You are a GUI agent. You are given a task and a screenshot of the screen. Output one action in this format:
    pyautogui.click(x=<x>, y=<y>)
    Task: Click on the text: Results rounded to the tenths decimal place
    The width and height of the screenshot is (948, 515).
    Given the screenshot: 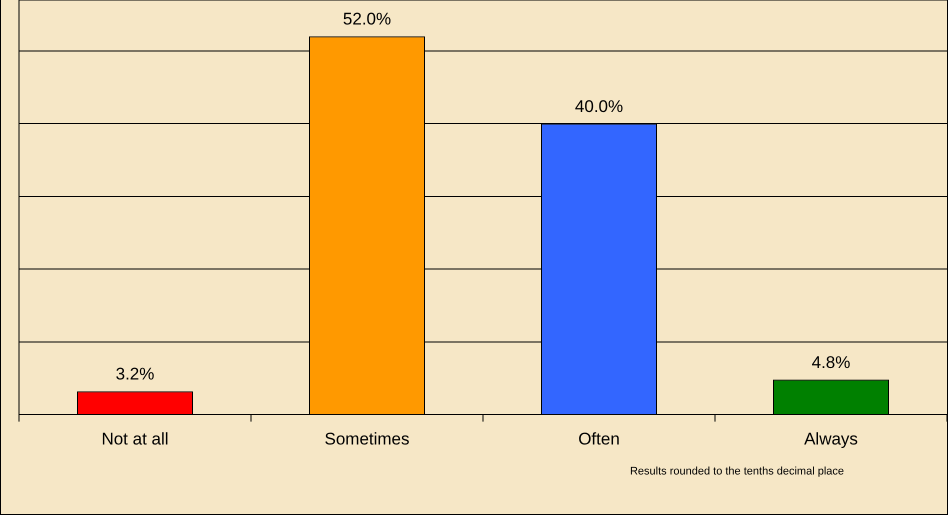 What is the action you would take?
    pyautogui.click(x=737, y=472)
    